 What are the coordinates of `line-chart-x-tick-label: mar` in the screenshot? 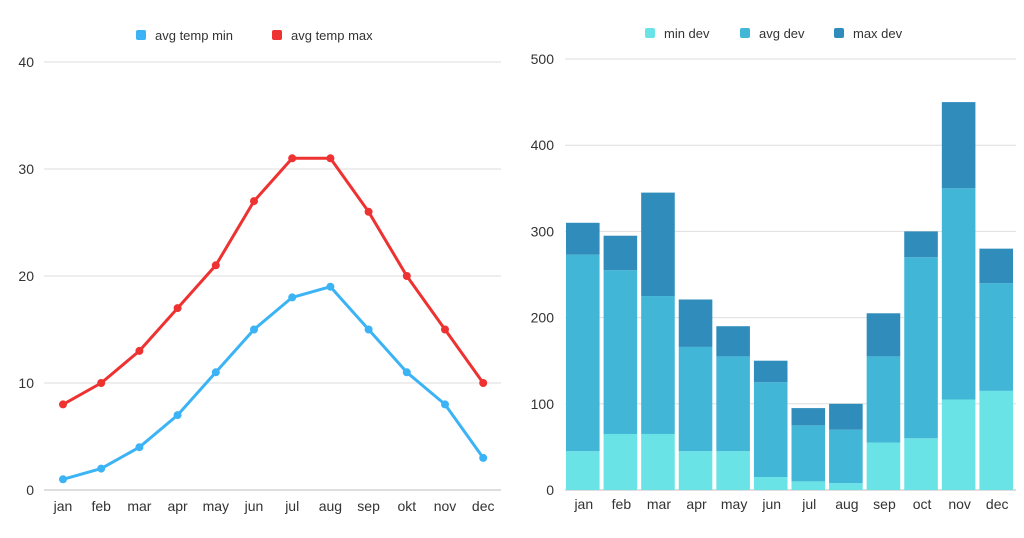 It's located at (139, 506).